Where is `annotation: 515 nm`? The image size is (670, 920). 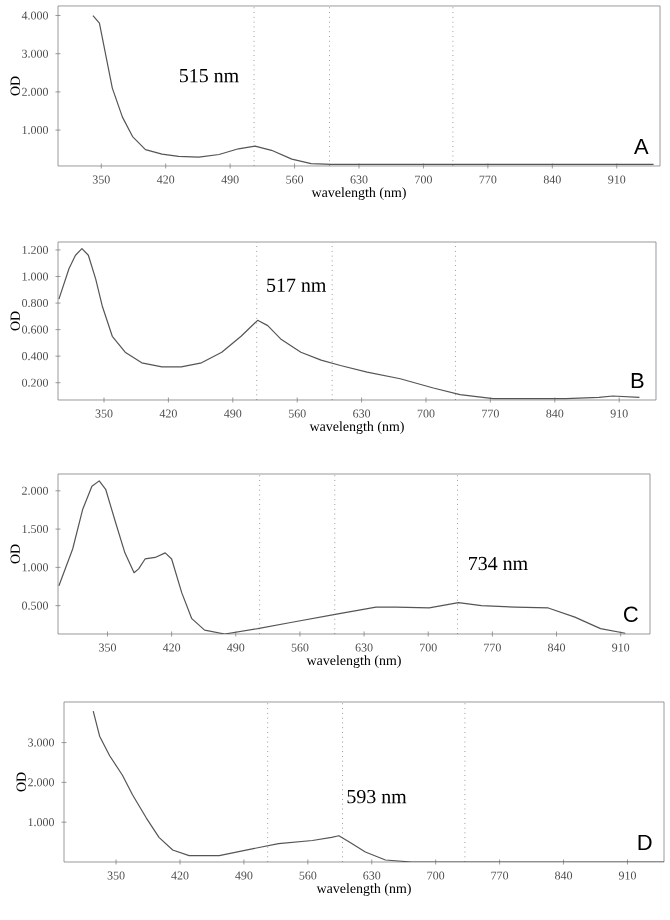
annotation: 515 nm is located at coordinates (209, 76).